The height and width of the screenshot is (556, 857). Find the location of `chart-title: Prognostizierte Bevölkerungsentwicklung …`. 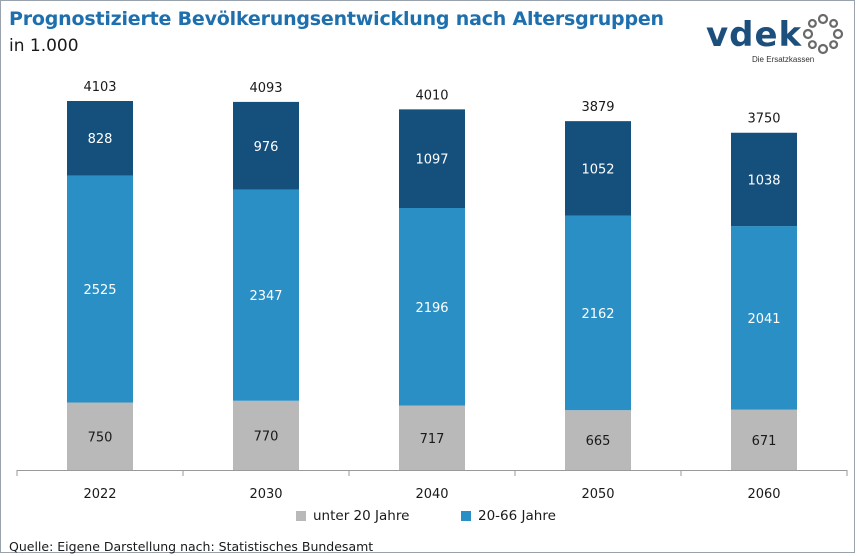

chart-title: Prognostizierte Bevölkerungsentwicklung … is located at coordinates (336, 19).